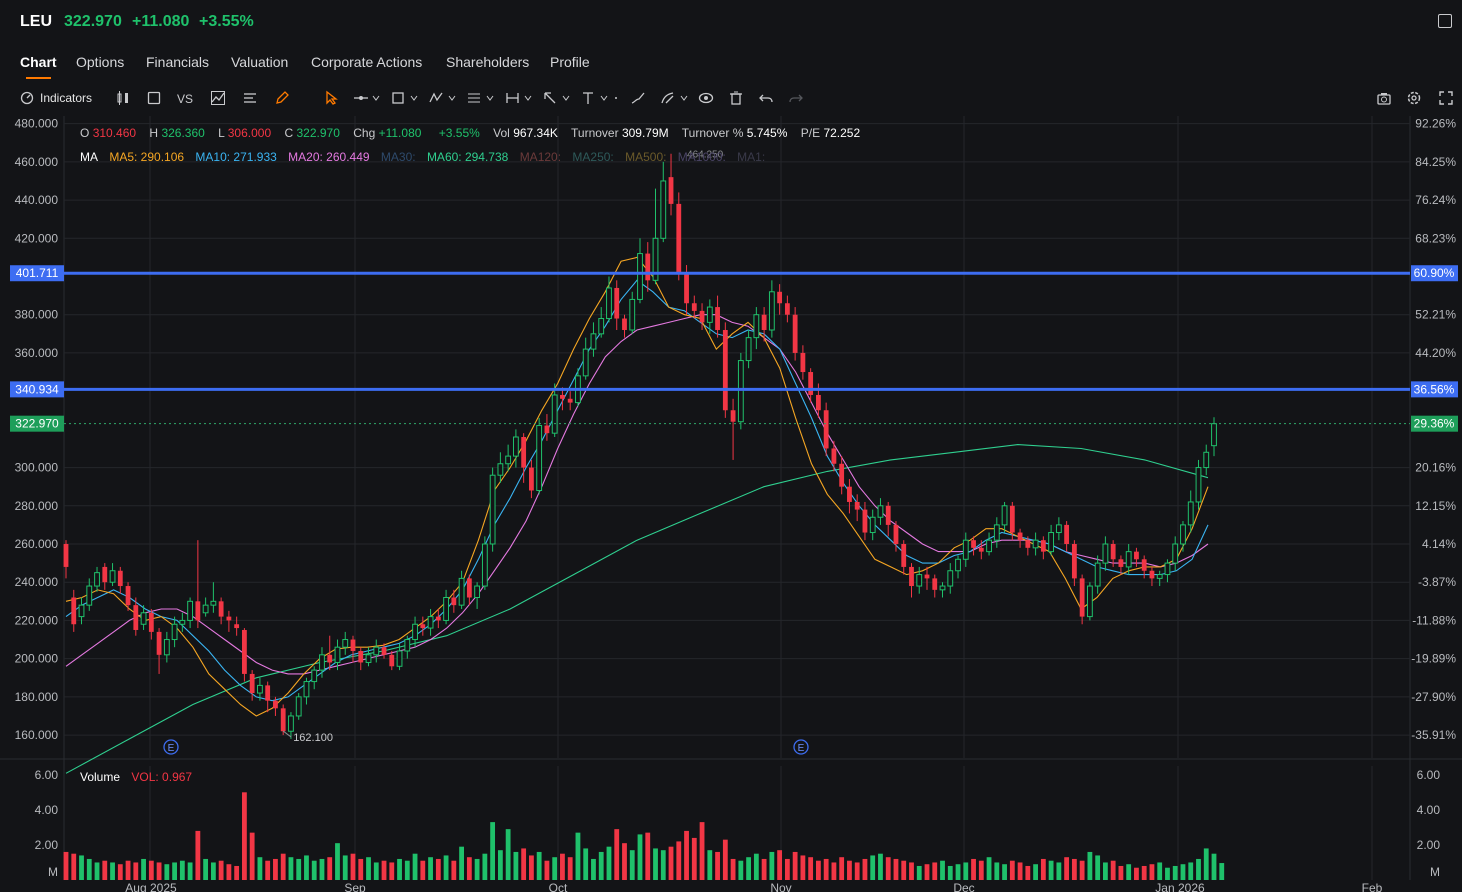 Image resolution: width=1462 pixels, height=892 pixels. I want to click on camera-icon, so click(1384, 98).